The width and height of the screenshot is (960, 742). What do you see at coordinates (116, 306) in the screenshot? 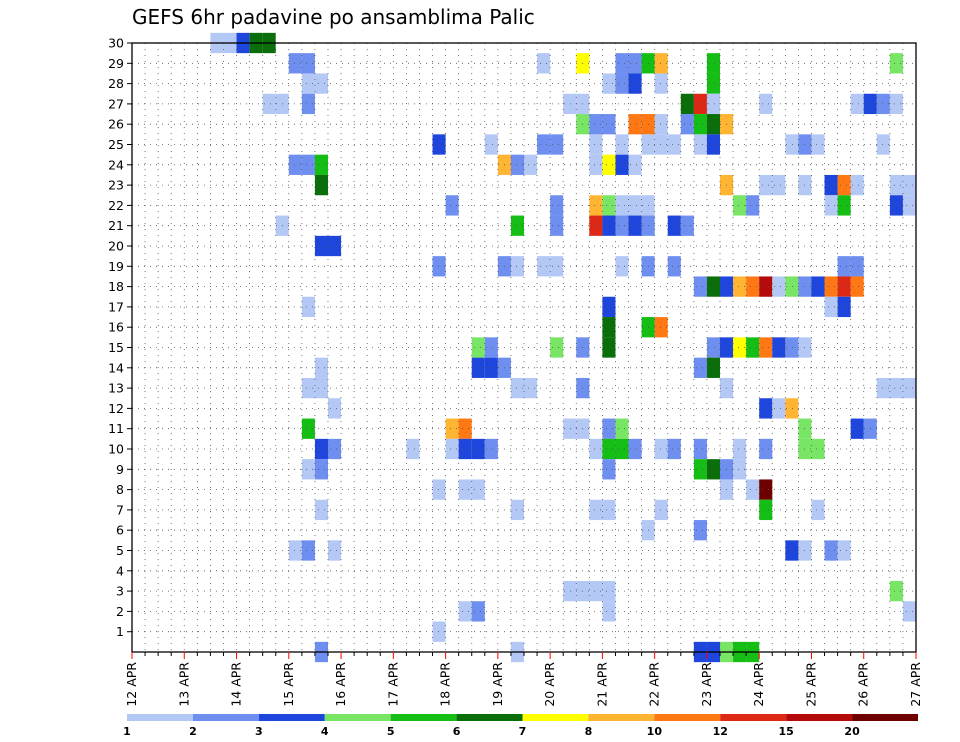
I see `y-tick-label: 17` at bounding box center [116, 306].